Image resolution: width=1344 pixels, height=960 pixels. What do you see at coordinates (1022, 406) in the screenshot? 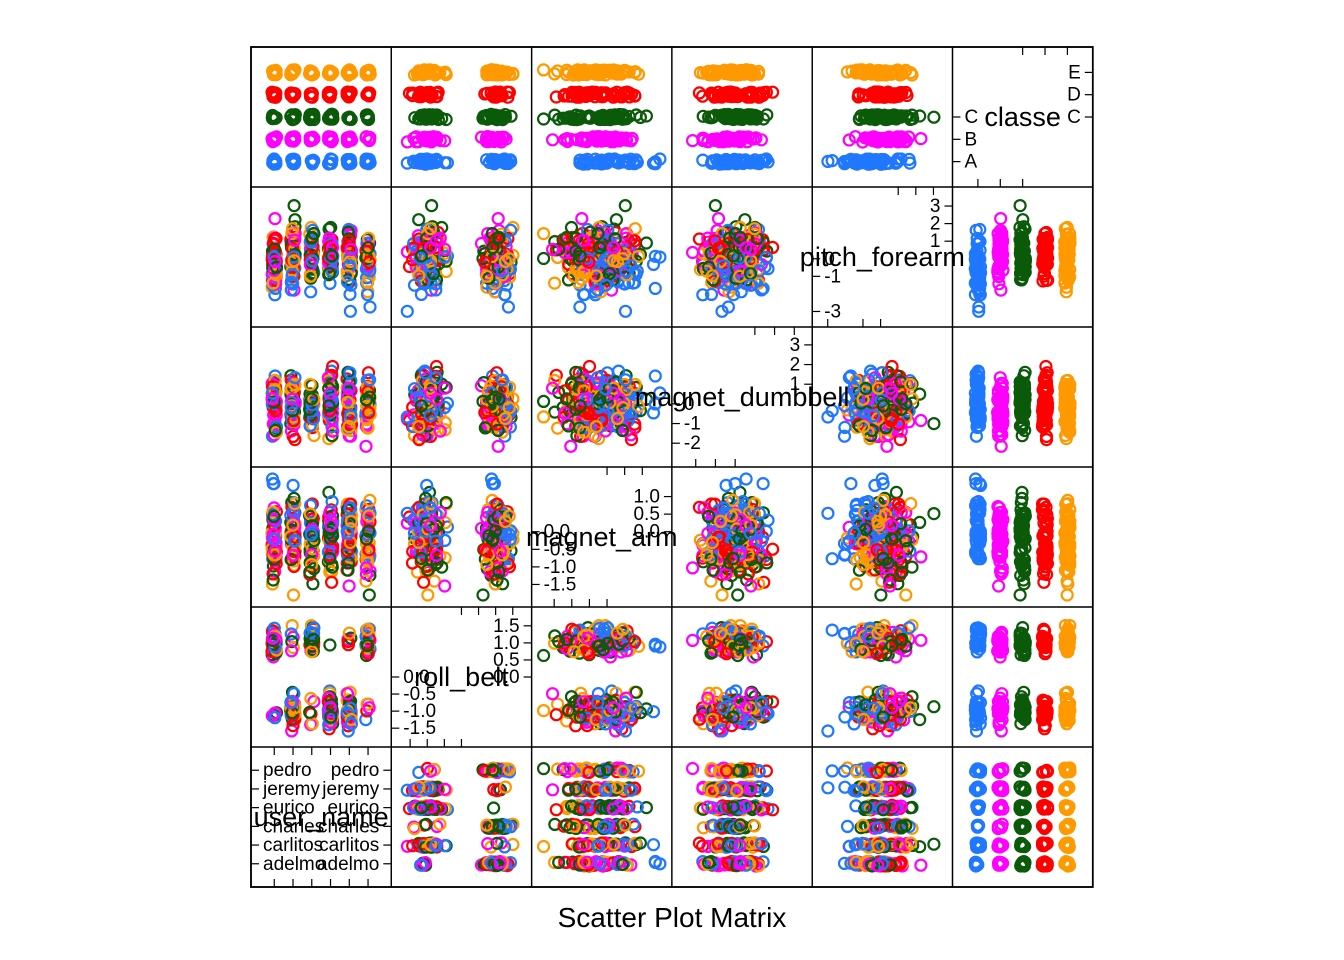
I see `panel-classe-vs-magnet_dumbbell` at bounding box center [1022, 406].